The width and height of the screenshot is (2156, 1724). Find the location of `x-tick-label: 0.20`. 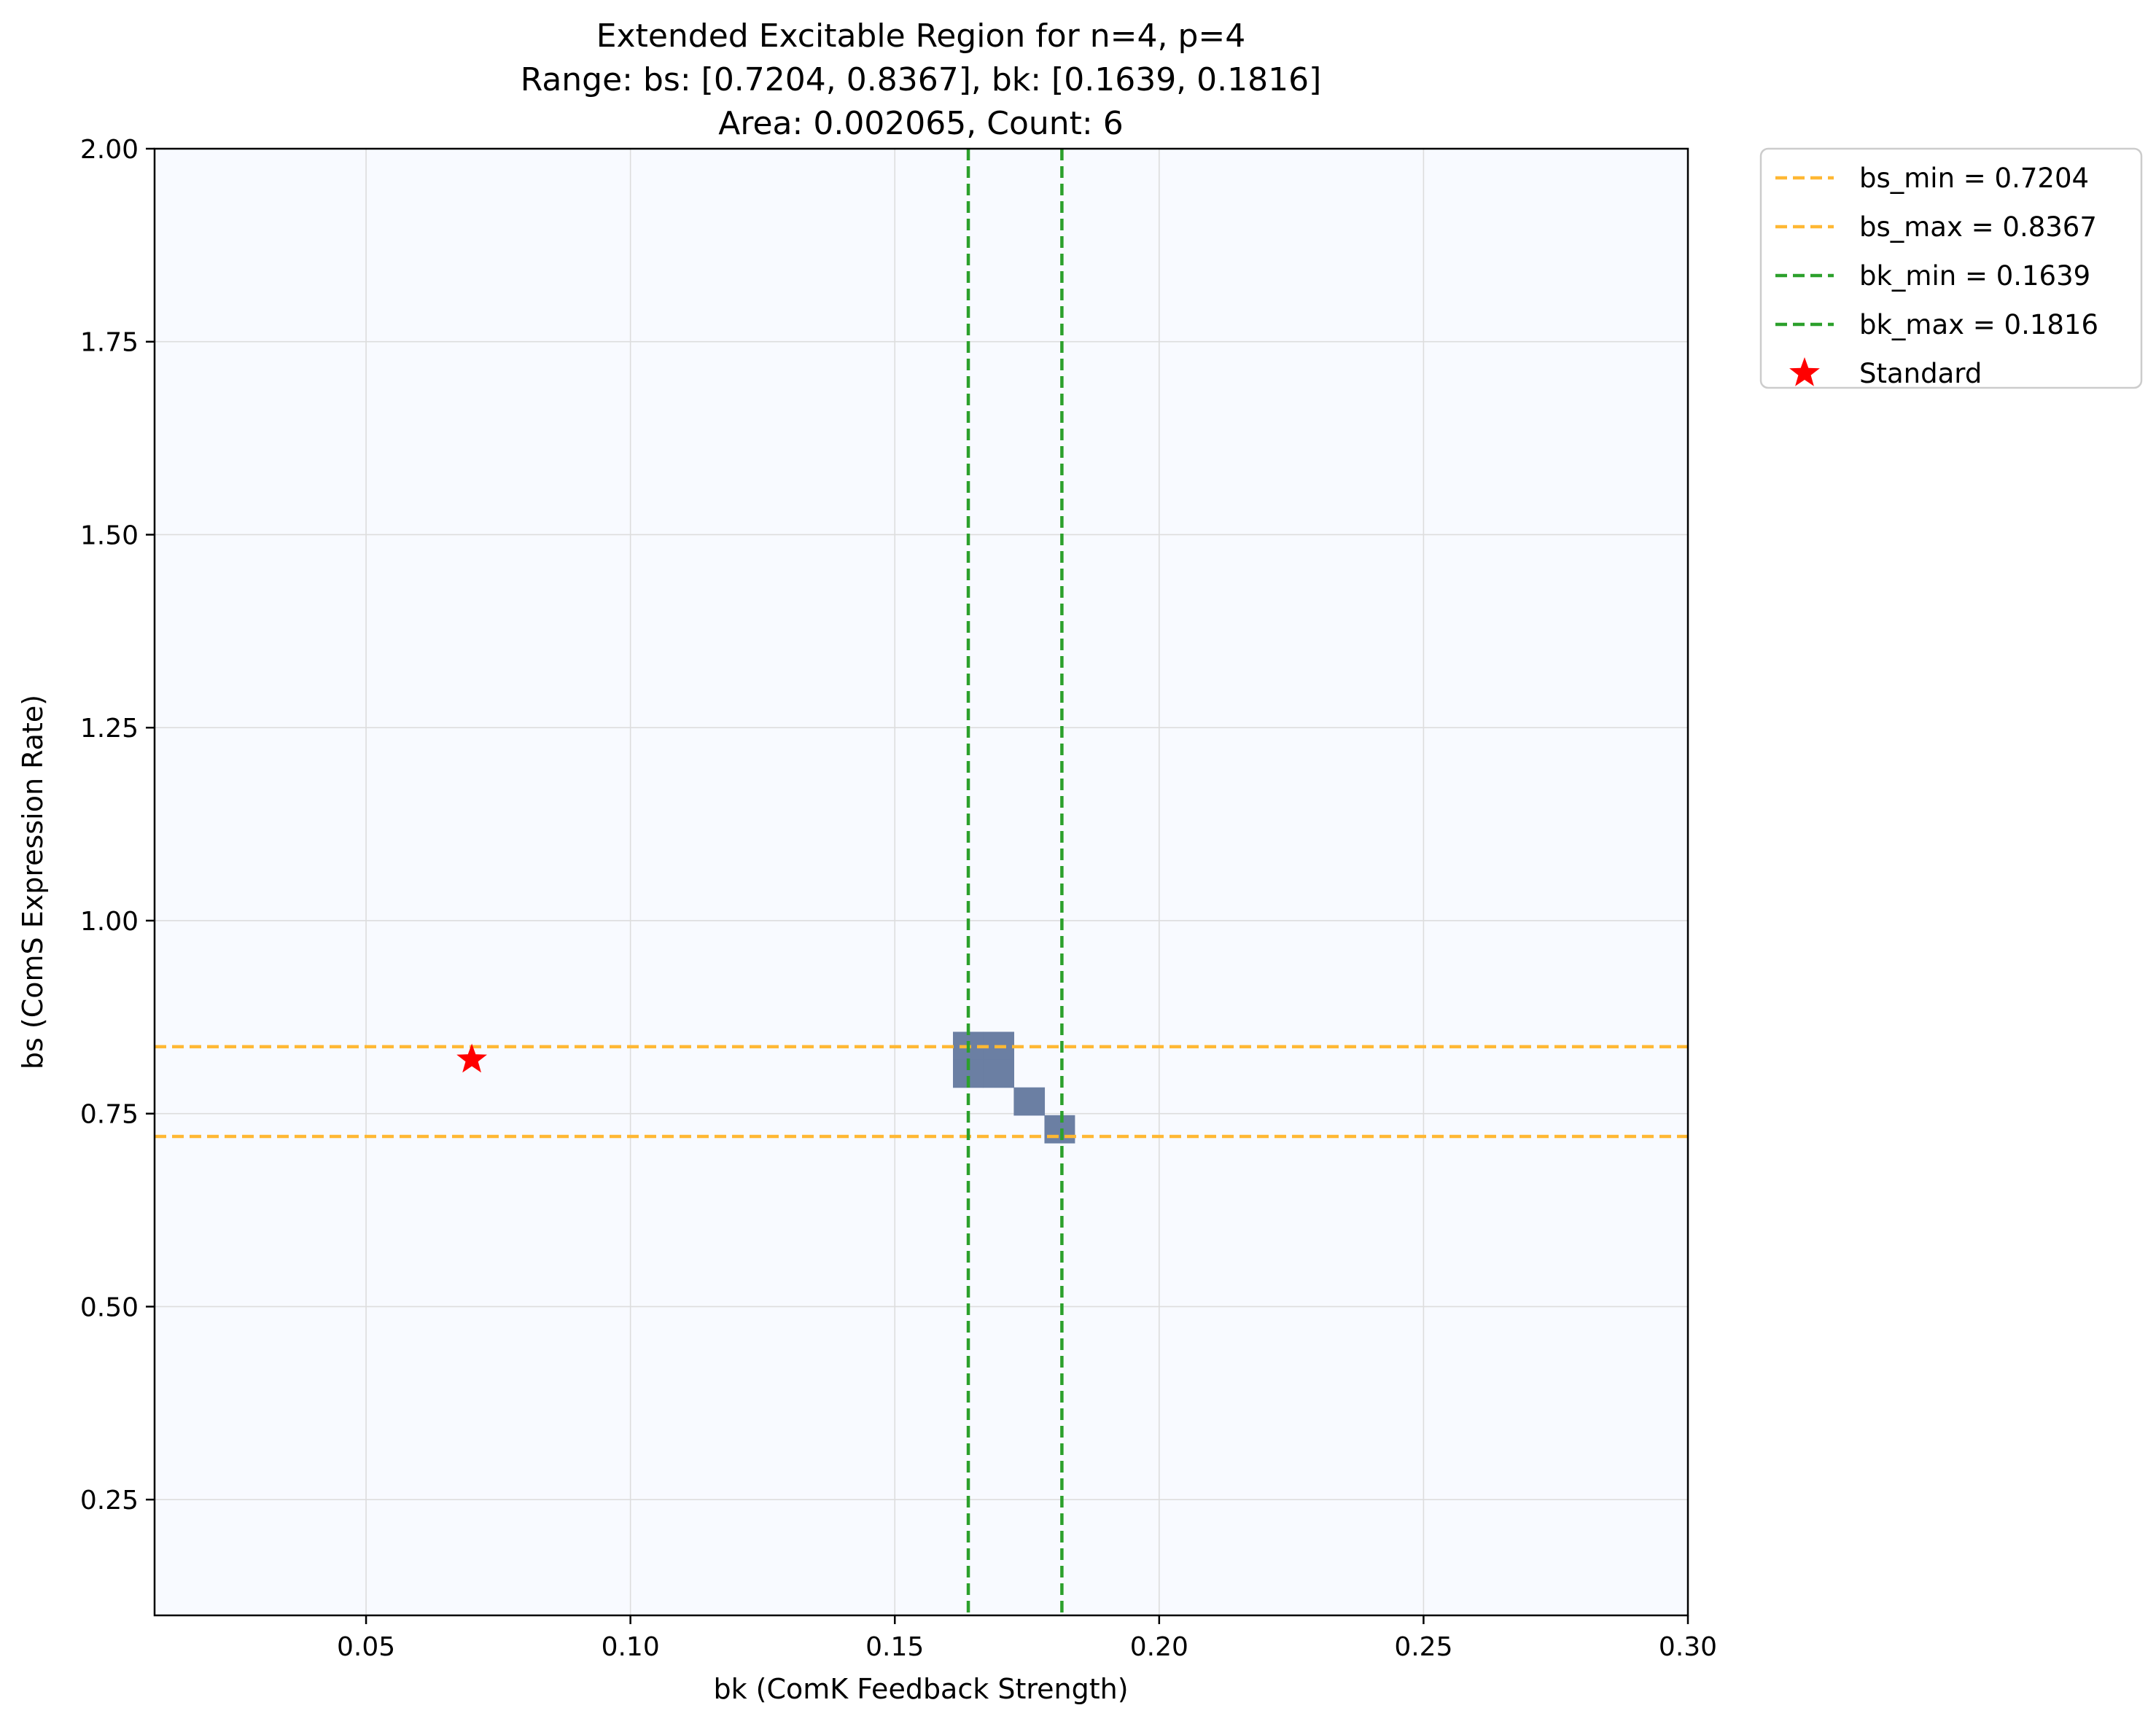

x-tick-label: 0.20 is located at coordinates (1159, 1647).